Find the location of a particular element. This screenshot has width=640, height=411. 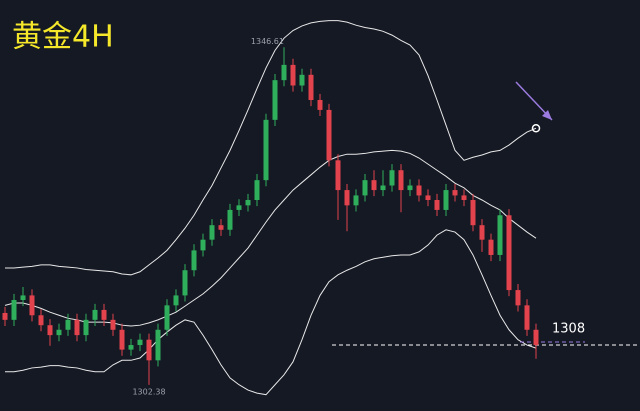

low-label: 1302.38 is located at coordinates (148, 391).